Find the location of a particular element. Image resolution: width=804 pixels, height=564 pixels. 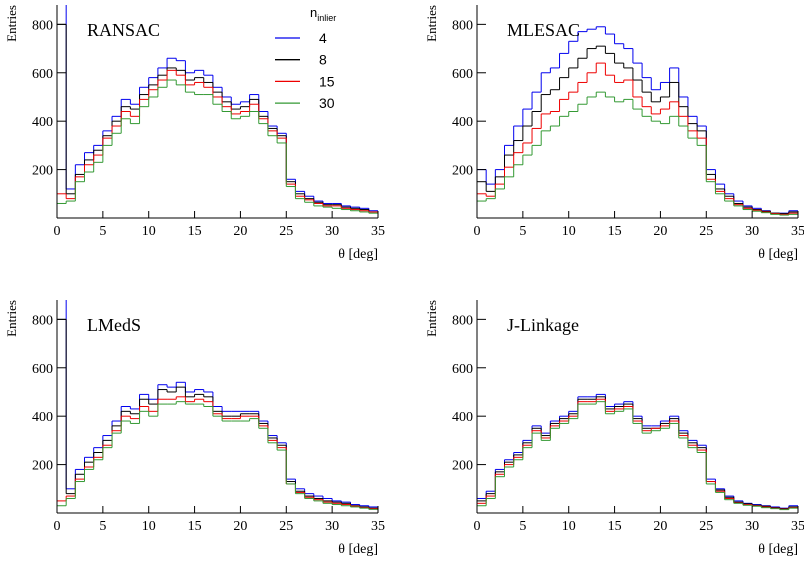

panel-title: LMedS is located at coordinates (114, 325).